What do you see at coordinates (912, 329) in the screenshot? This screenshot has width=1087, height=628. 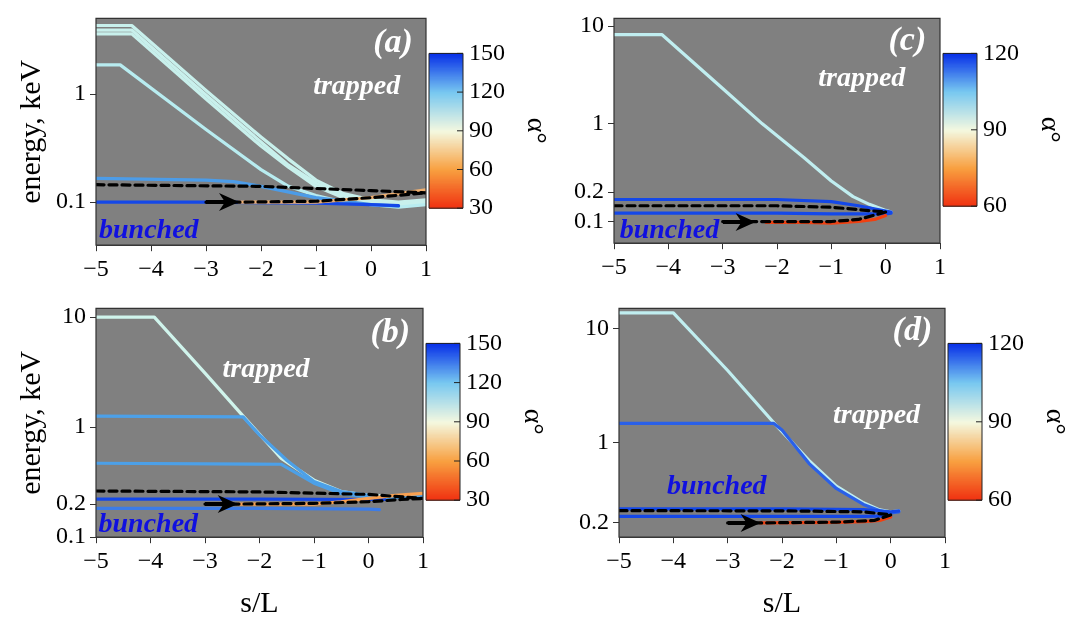 I see `annotation: (d)` at bounding box center [912, 329].